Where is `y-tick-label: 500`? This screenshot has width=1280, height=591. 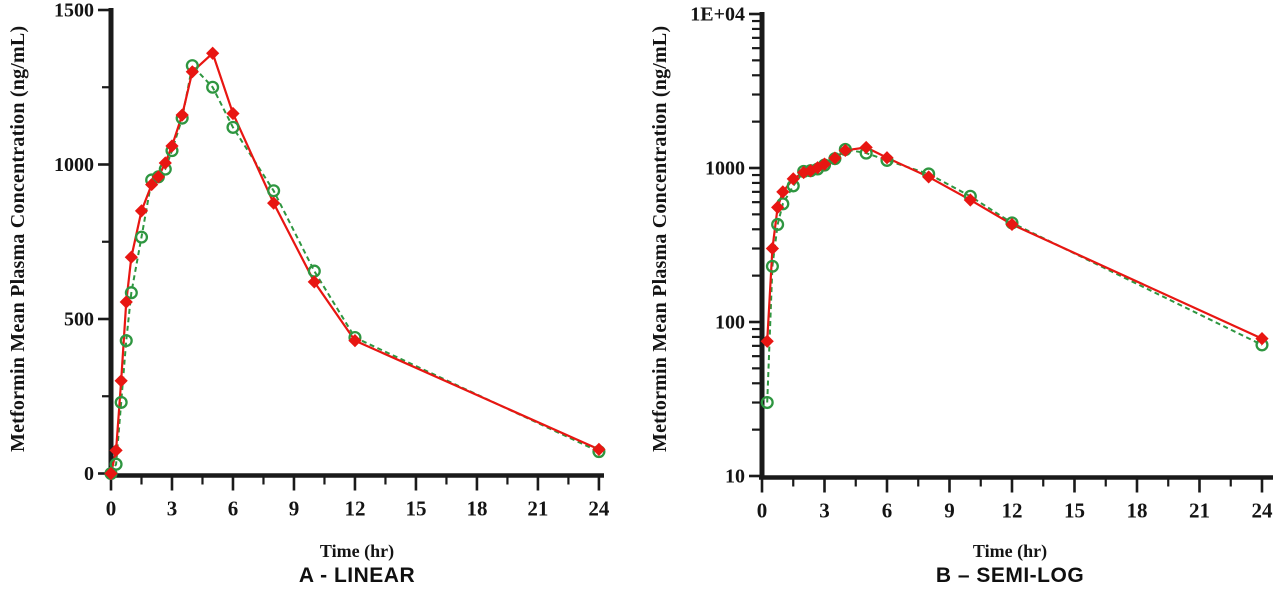 y-tick-label: 500 is located at coordinates (79, 320).